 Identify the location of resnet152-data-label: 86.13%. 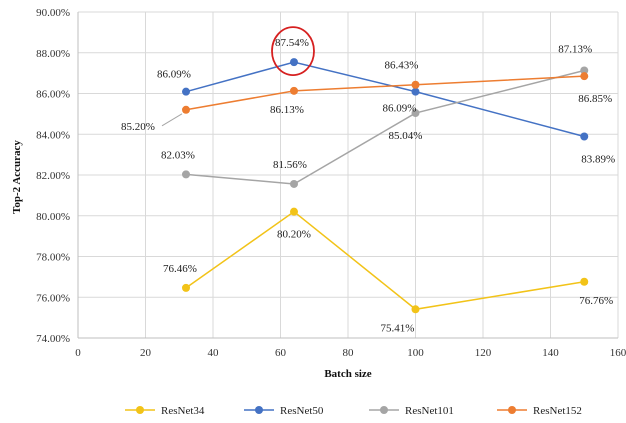
(287, 110).